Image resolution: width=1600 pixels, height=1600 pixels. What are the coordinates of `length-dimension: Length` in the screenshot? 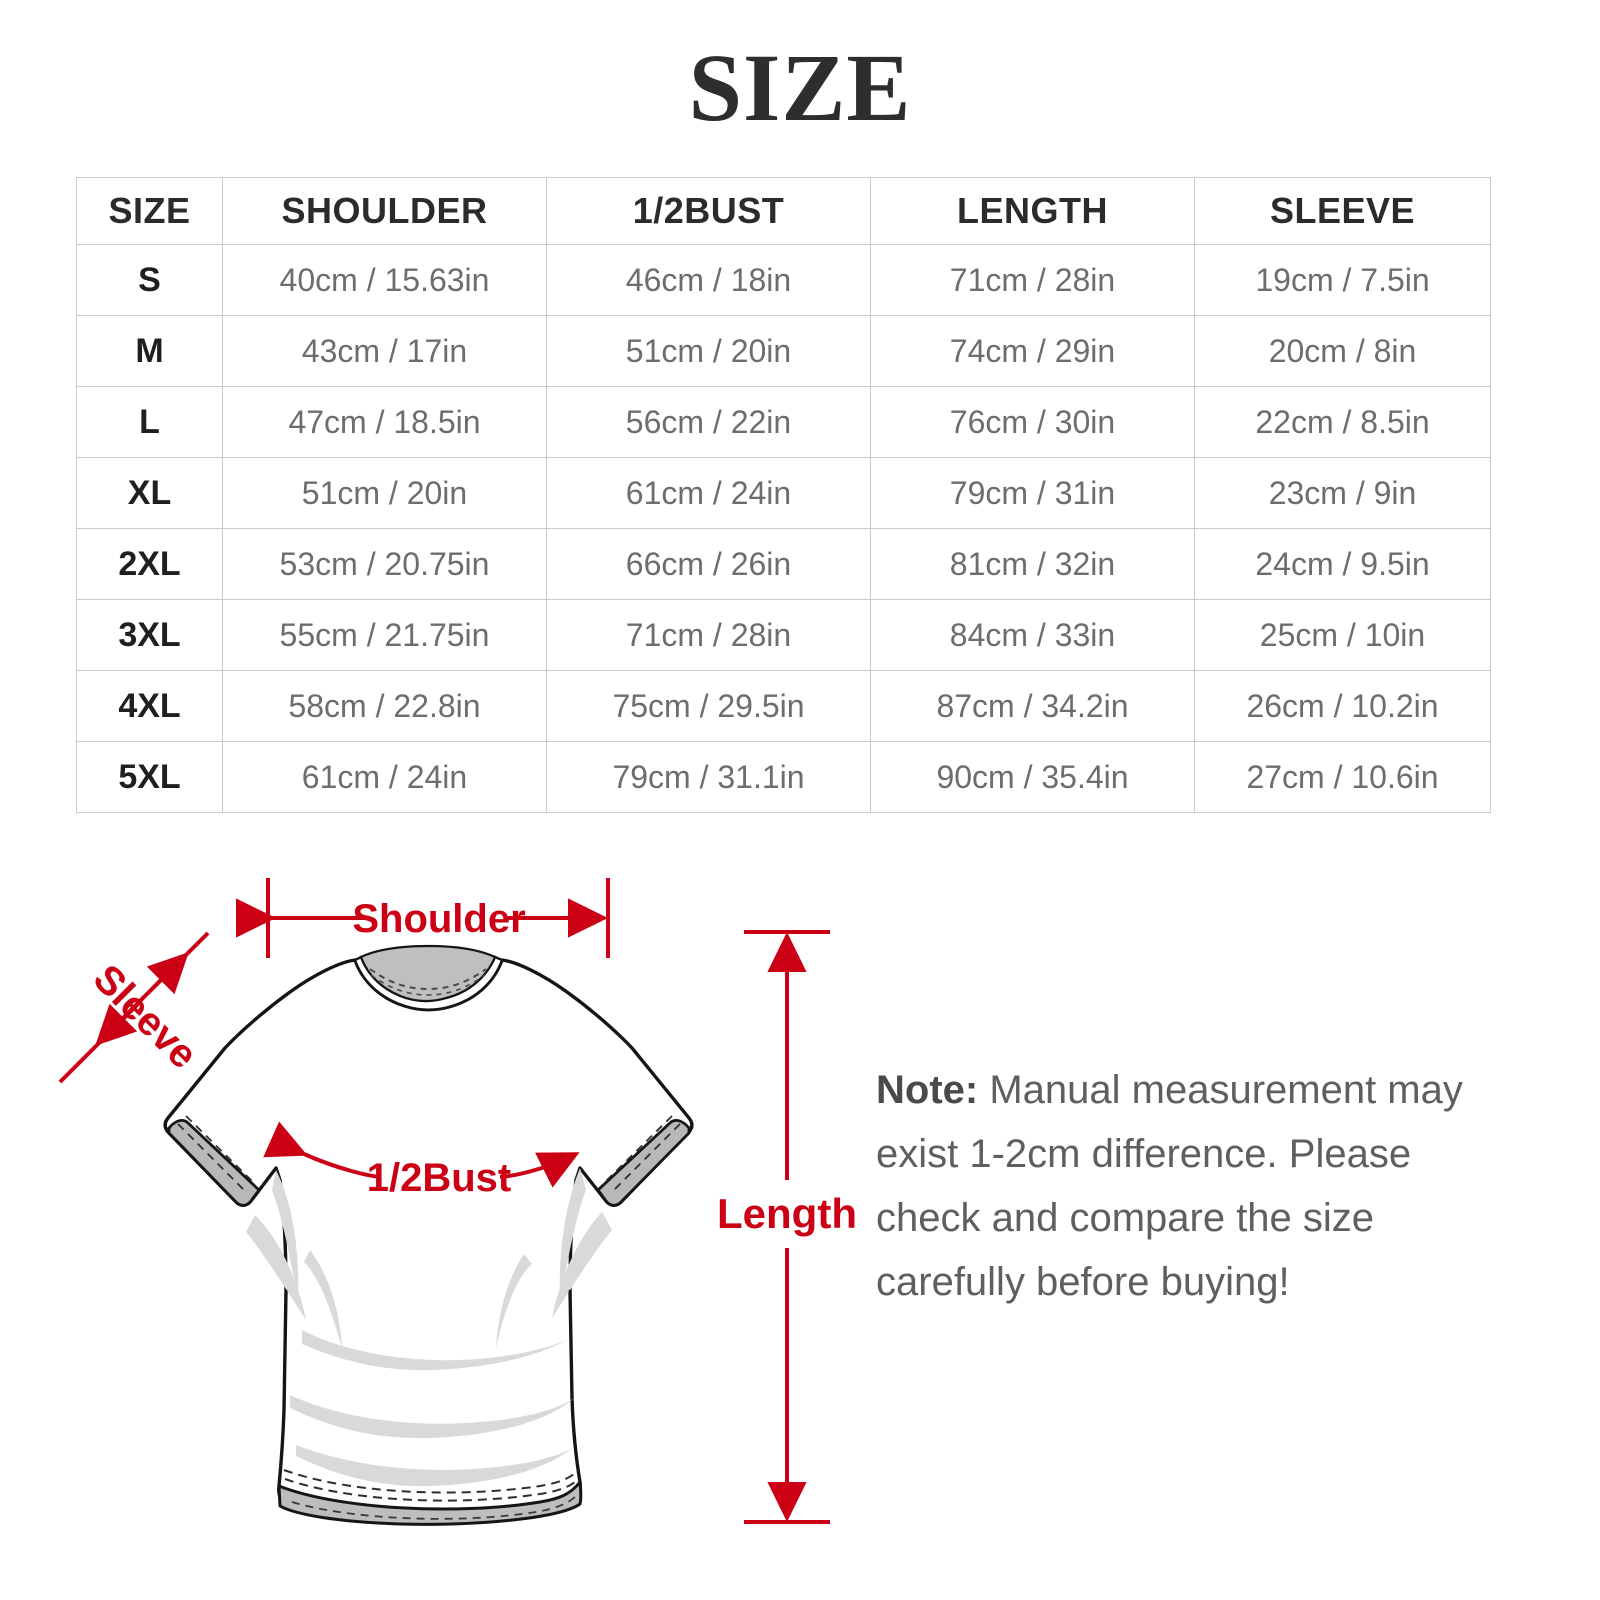 It's located at (787, 1227).